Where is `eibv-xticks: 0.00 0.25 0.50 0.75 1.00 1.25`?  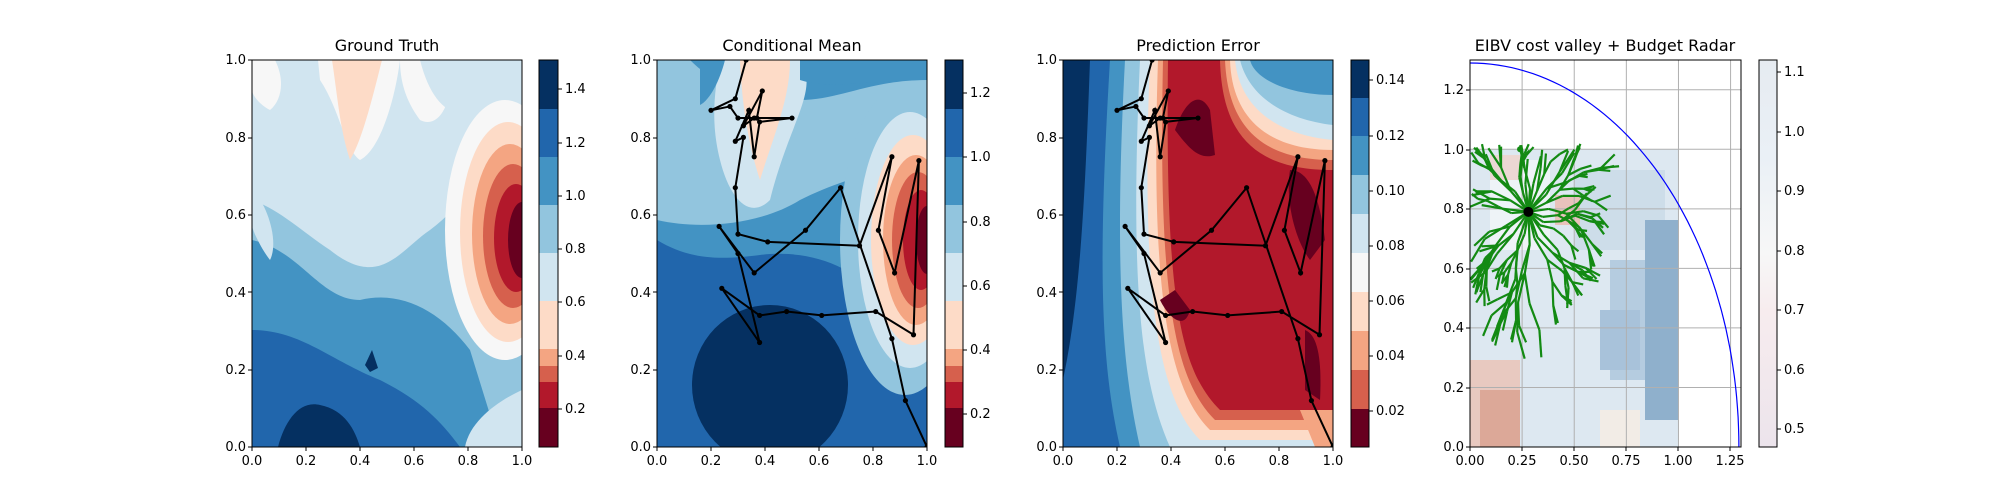
eibv-xticks: 0.00 0.25 0.50 0.75 1.00 1.25 is located at coordinates (1600, 458).